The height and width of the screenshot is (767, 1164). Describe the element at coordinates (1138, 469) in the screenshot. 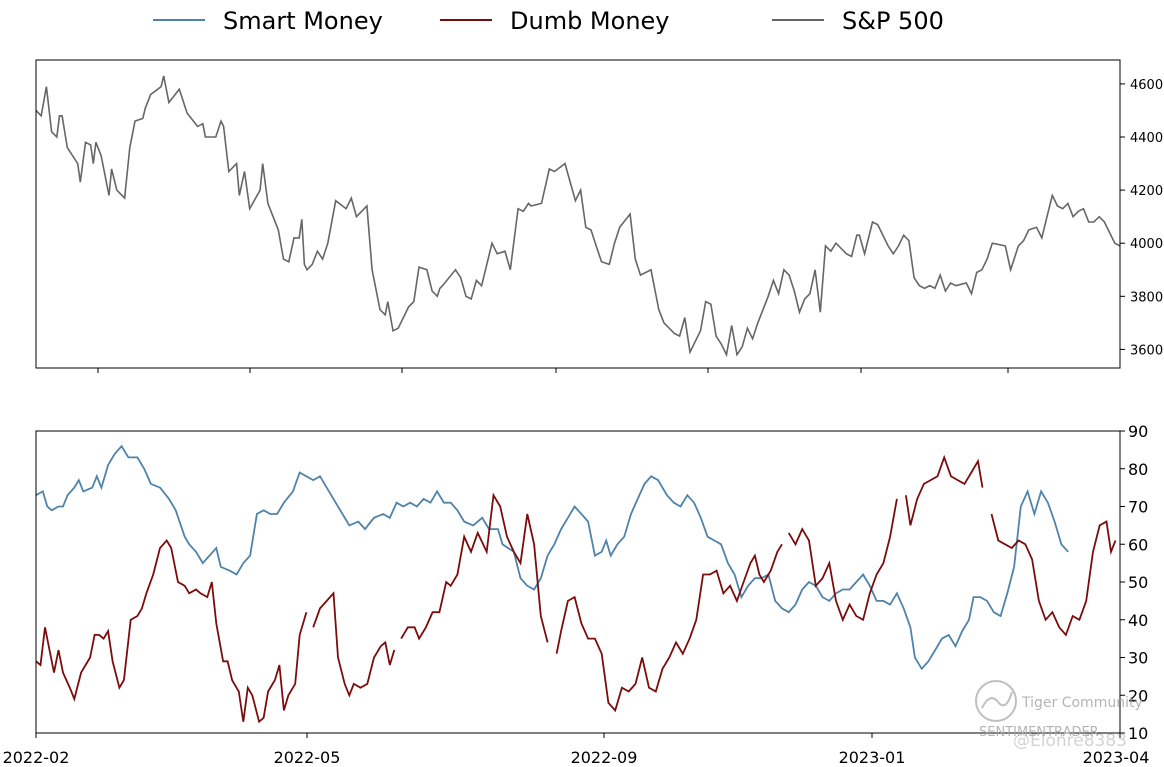

I see `bottom-y-tick-label: 80` at that location.